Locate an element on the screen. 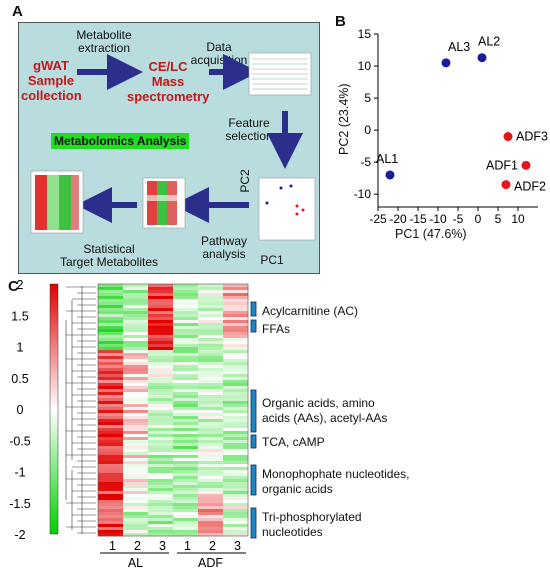  pca-point-label: ADF1 is located at coordinates (502, 165).